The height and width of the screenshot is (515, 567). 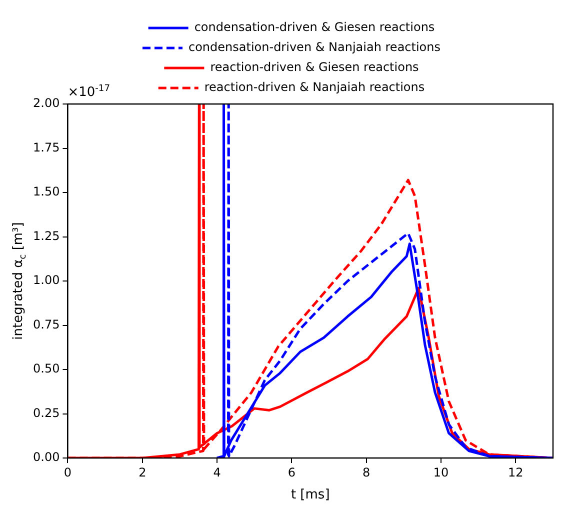 I want to click on y-tick-label: 0.25, so click(x=46, y=413).